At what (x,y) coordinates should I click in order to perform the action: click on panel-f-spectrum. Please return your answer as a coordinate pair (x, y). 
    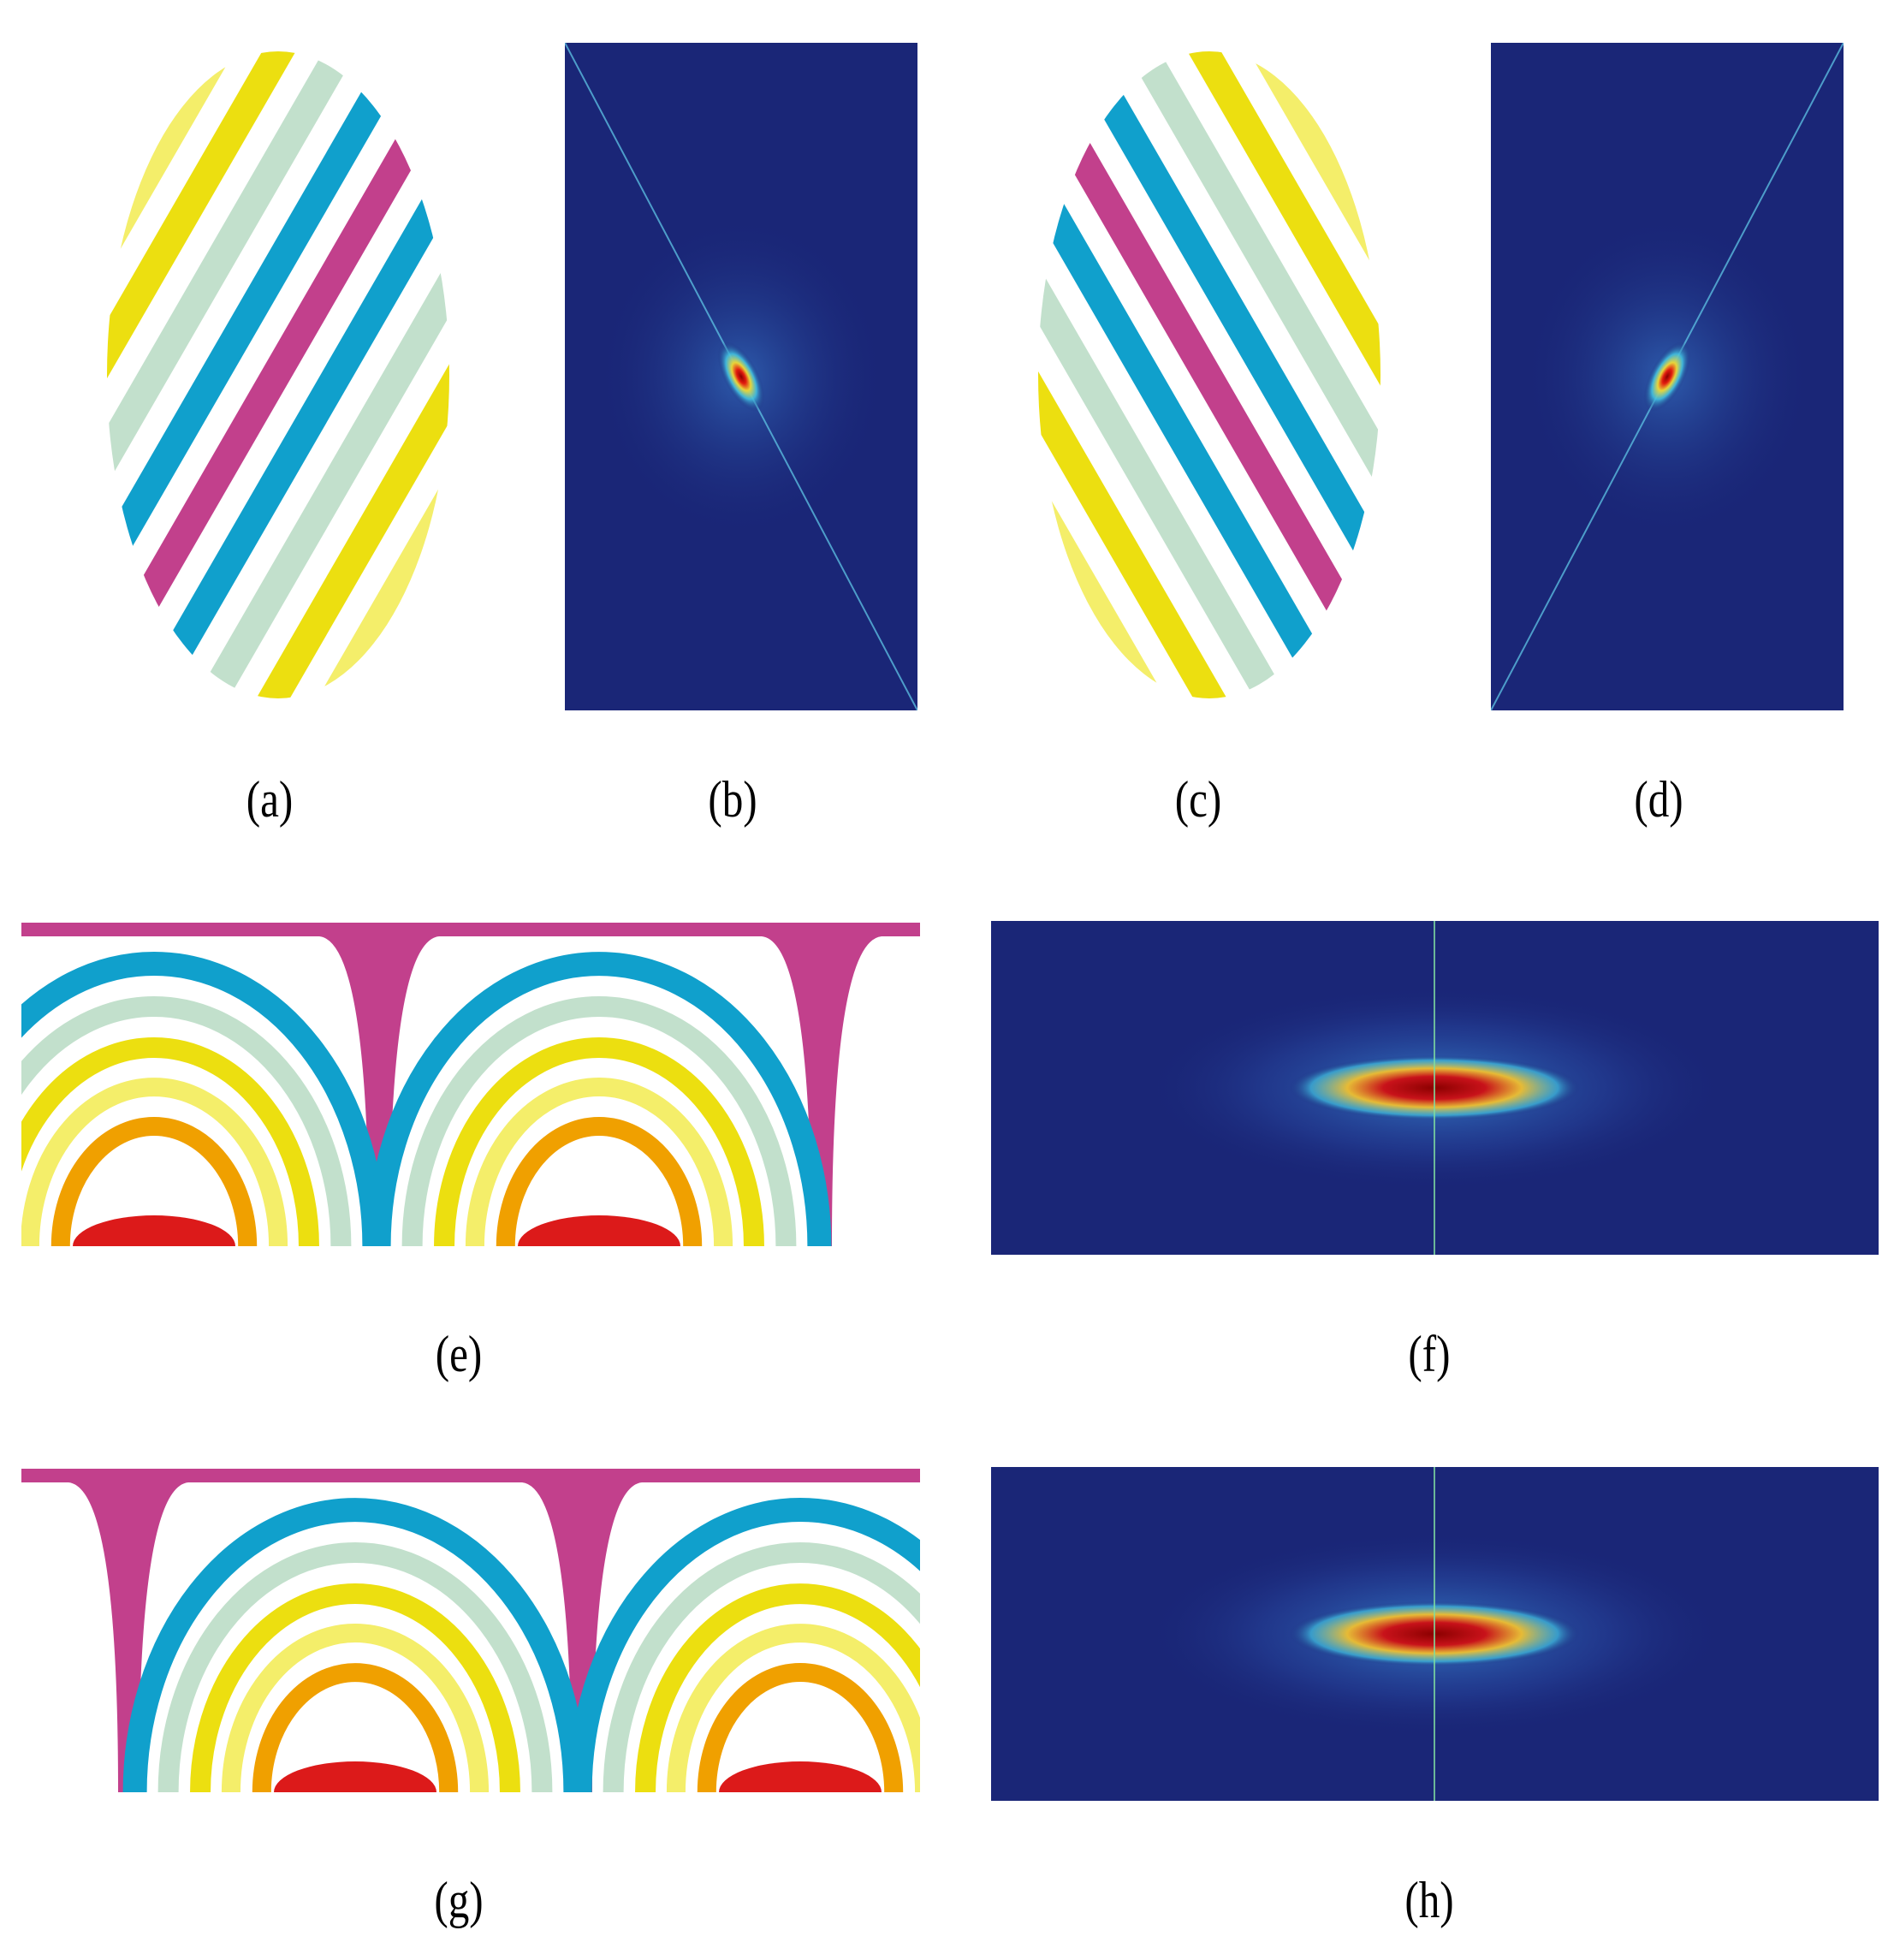
    Looking at the image, I should click on (1435, 1088).